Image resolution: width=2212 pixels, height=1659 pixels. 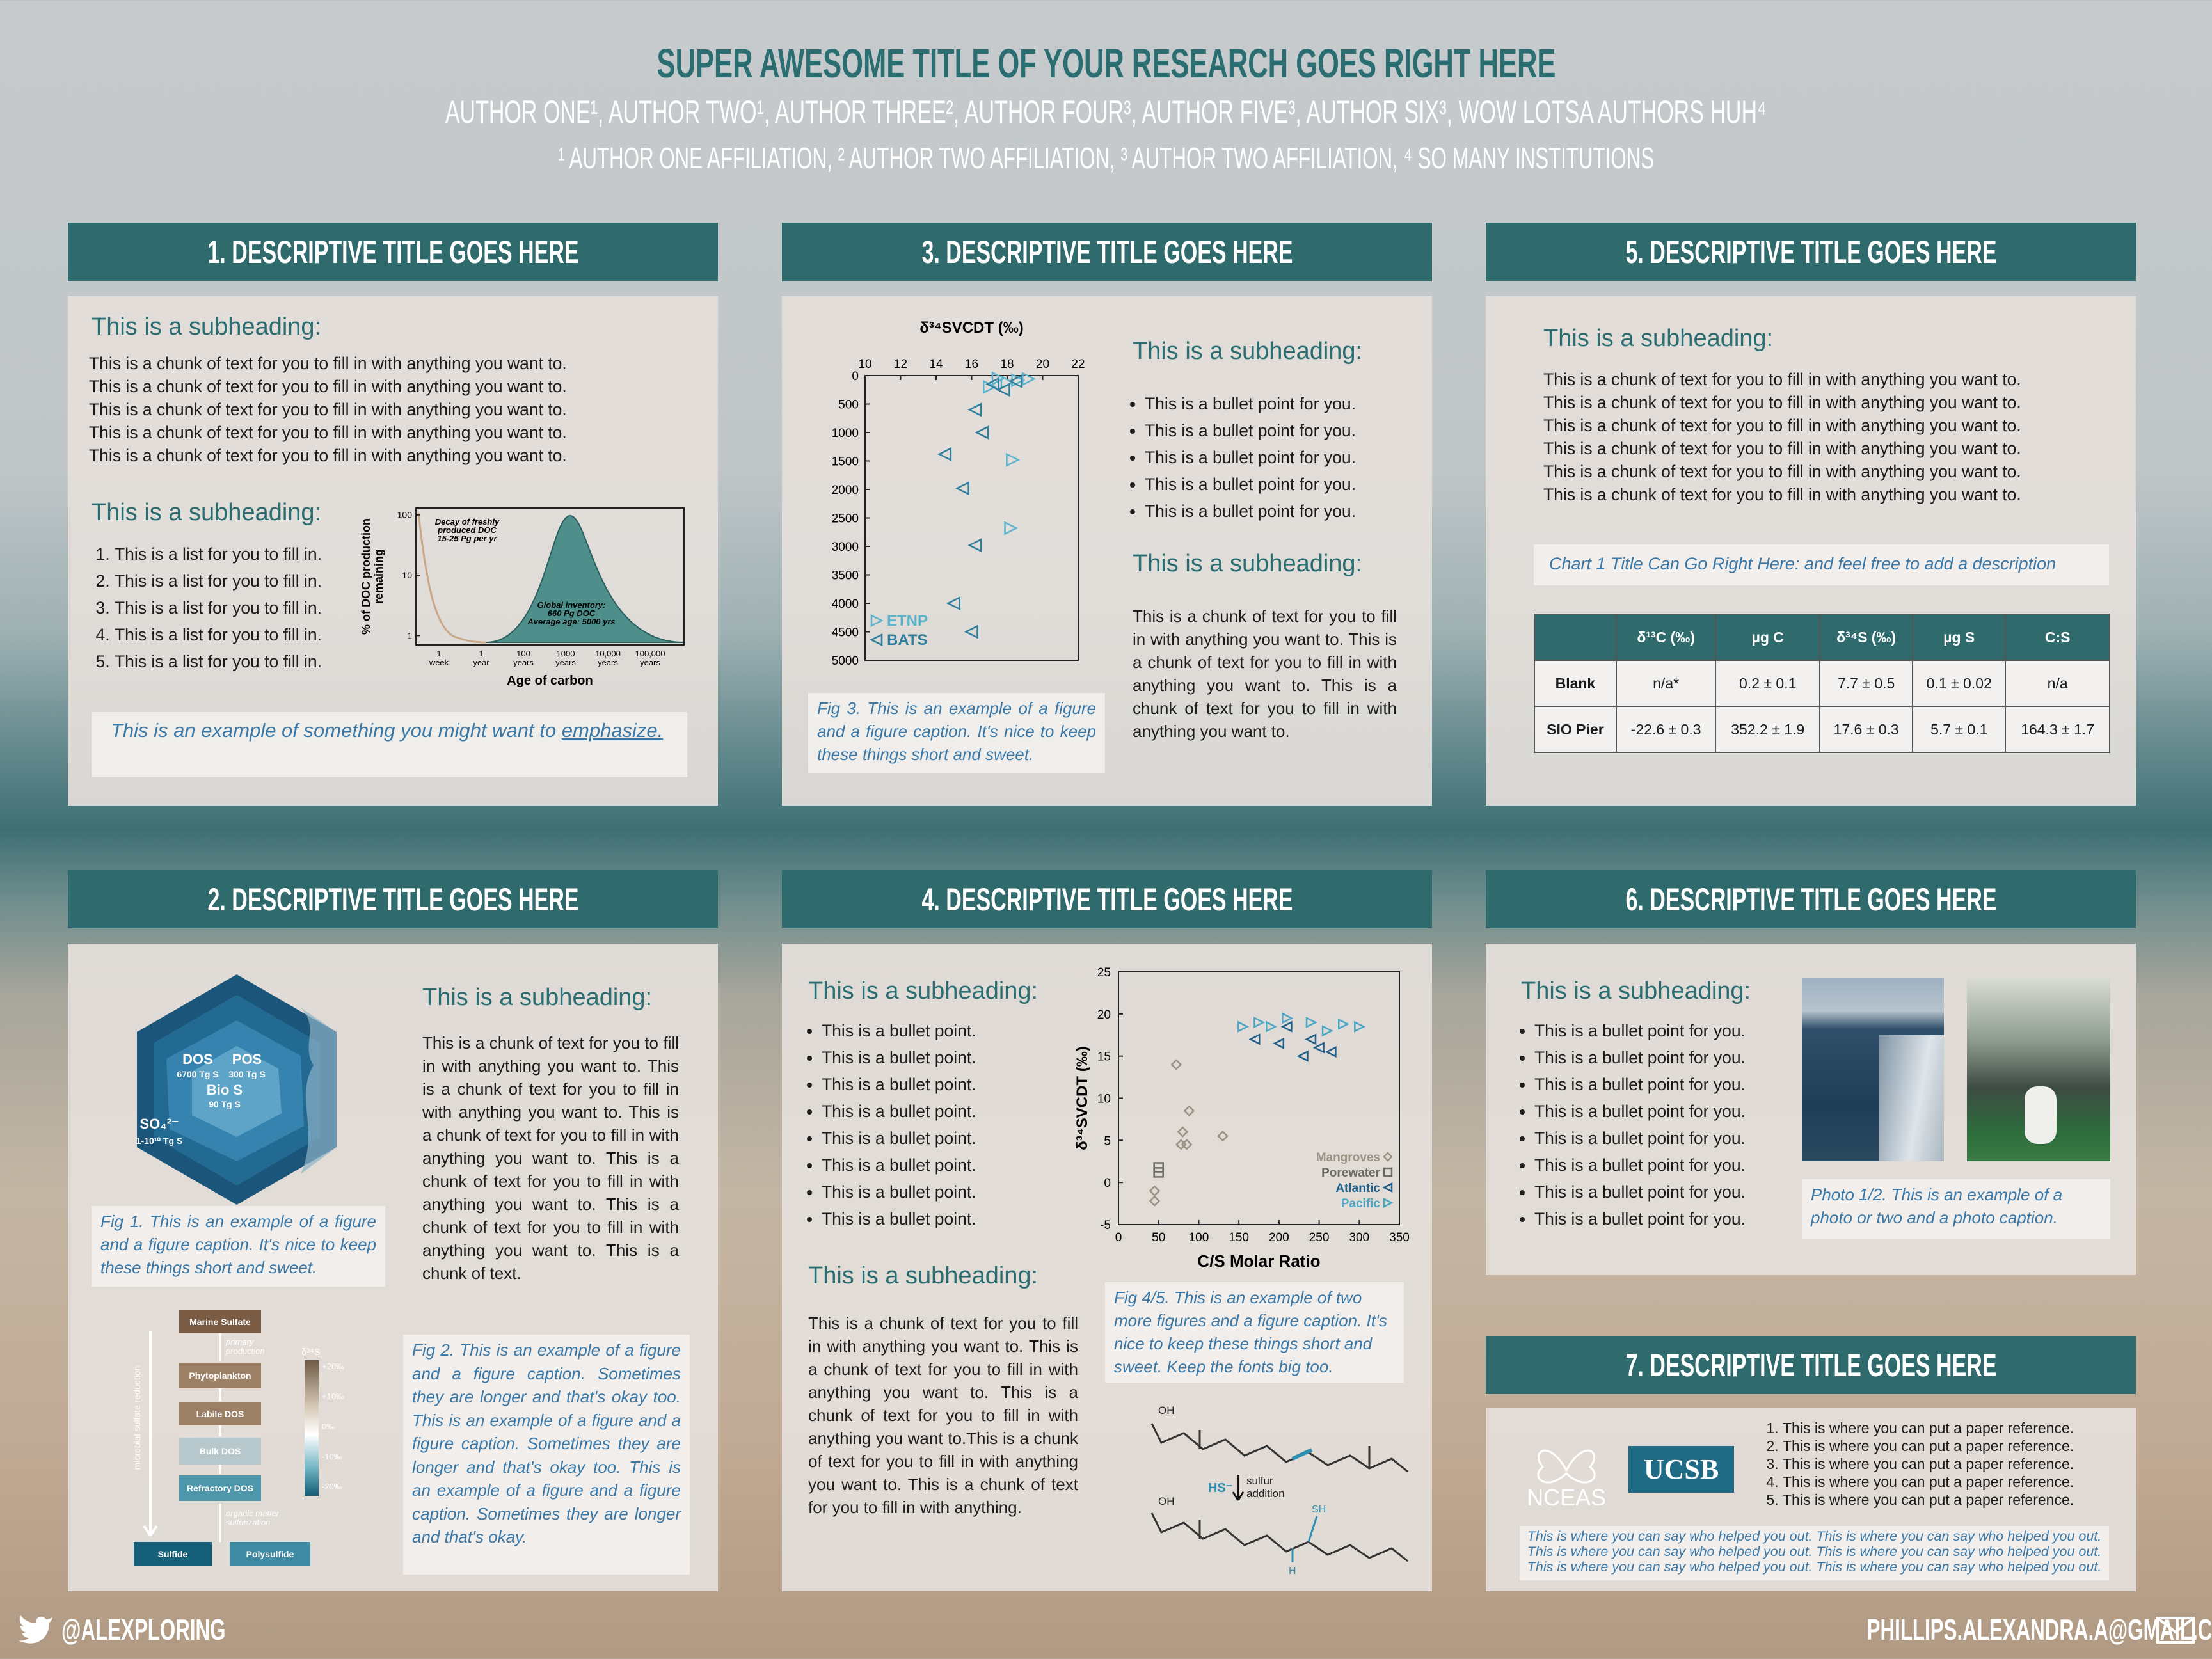 What do you see at coordinates (1265, 1494) in the screenshot?
I see `reaction-label: addition` at bounding box center [1265, 1494].